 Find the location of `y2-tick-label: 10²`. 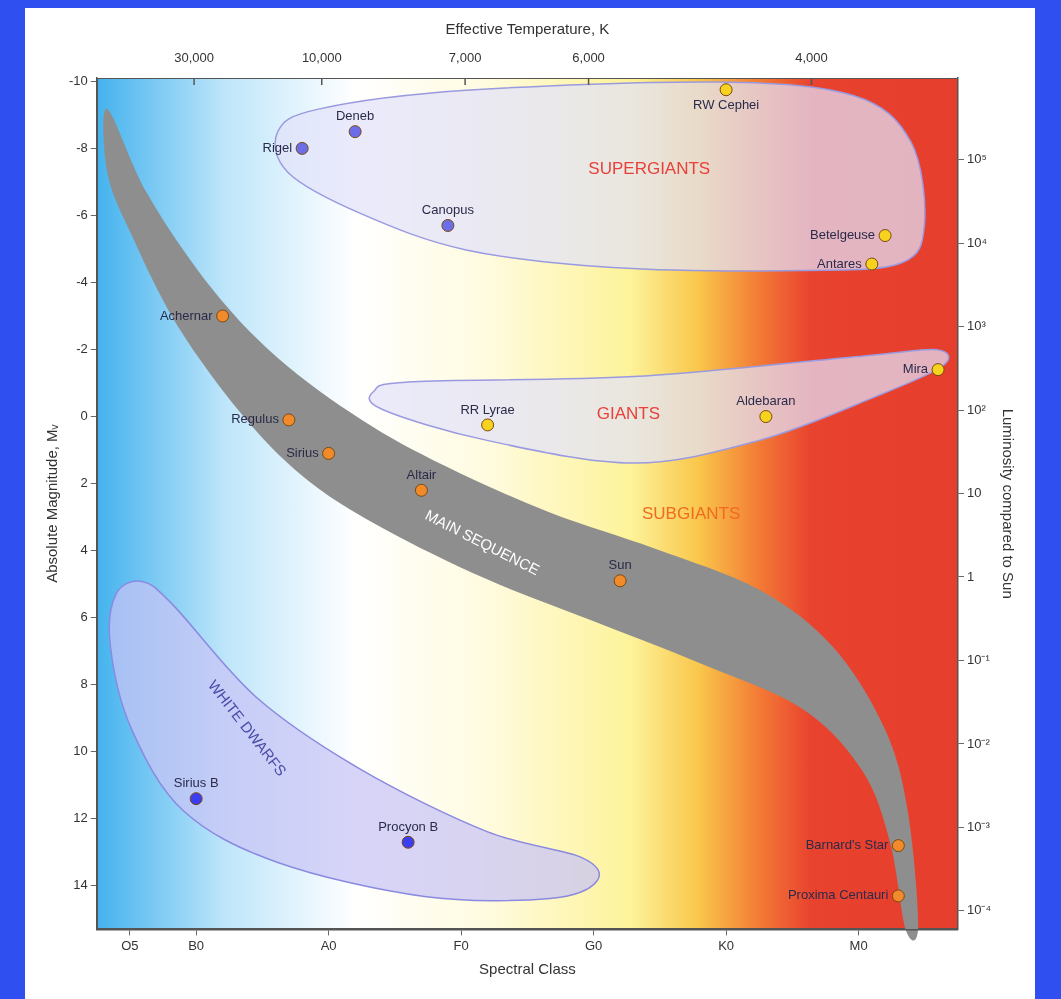

y2-tick-label: 10² is located at coordinates (976, 409).